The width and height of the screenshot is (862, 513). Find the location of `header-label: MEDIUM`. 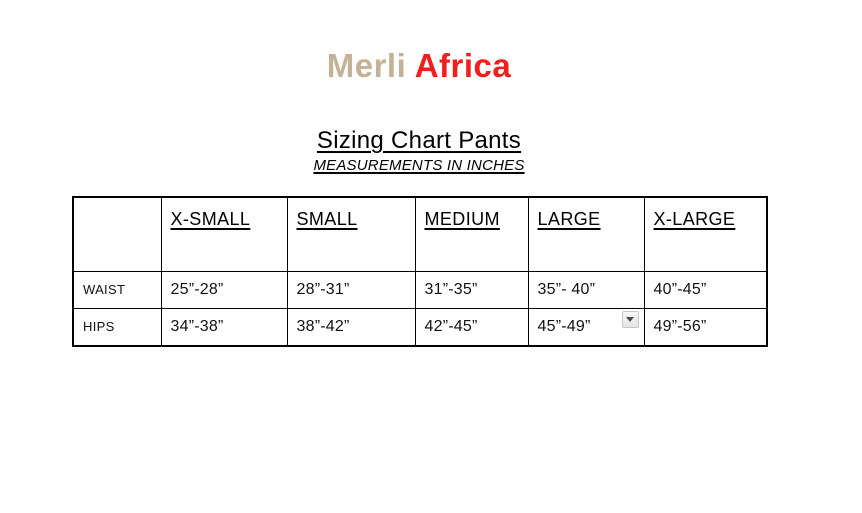

header-label: MEDIUM is located at coordinates (462, 219).